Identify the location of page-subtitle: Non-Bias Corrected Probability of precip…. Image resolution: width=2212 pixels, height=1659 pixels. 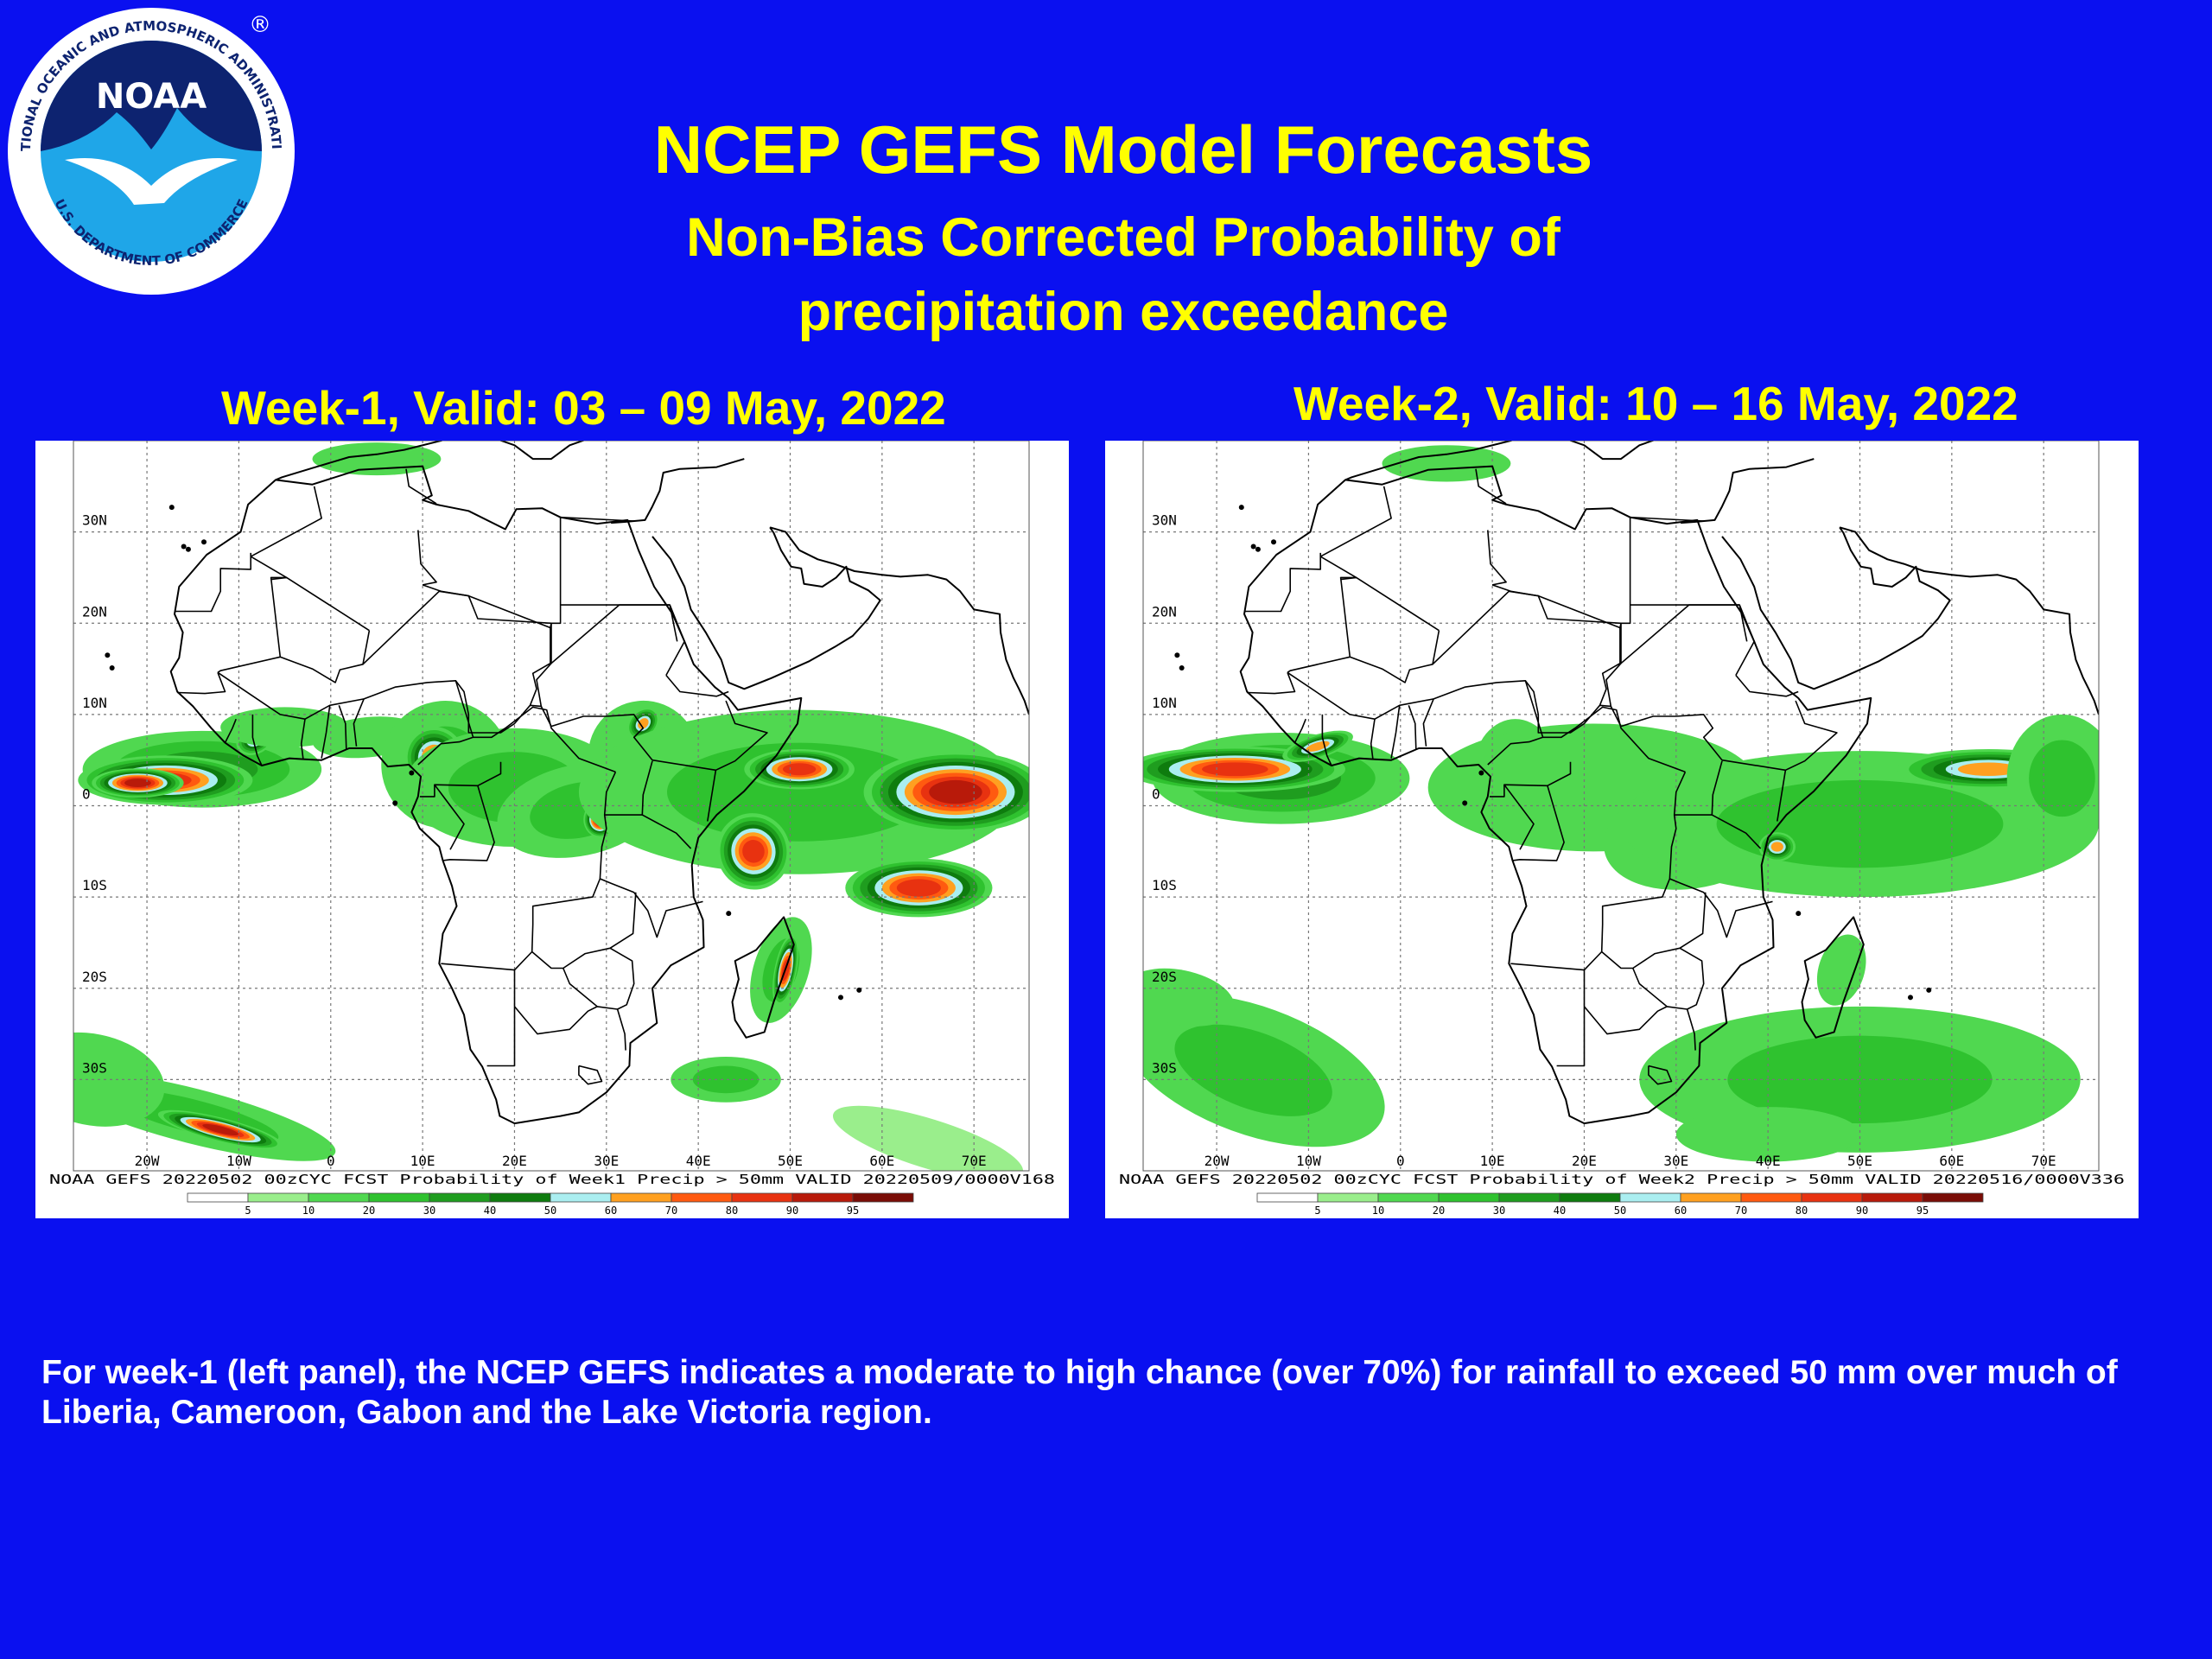
(1123, 274).